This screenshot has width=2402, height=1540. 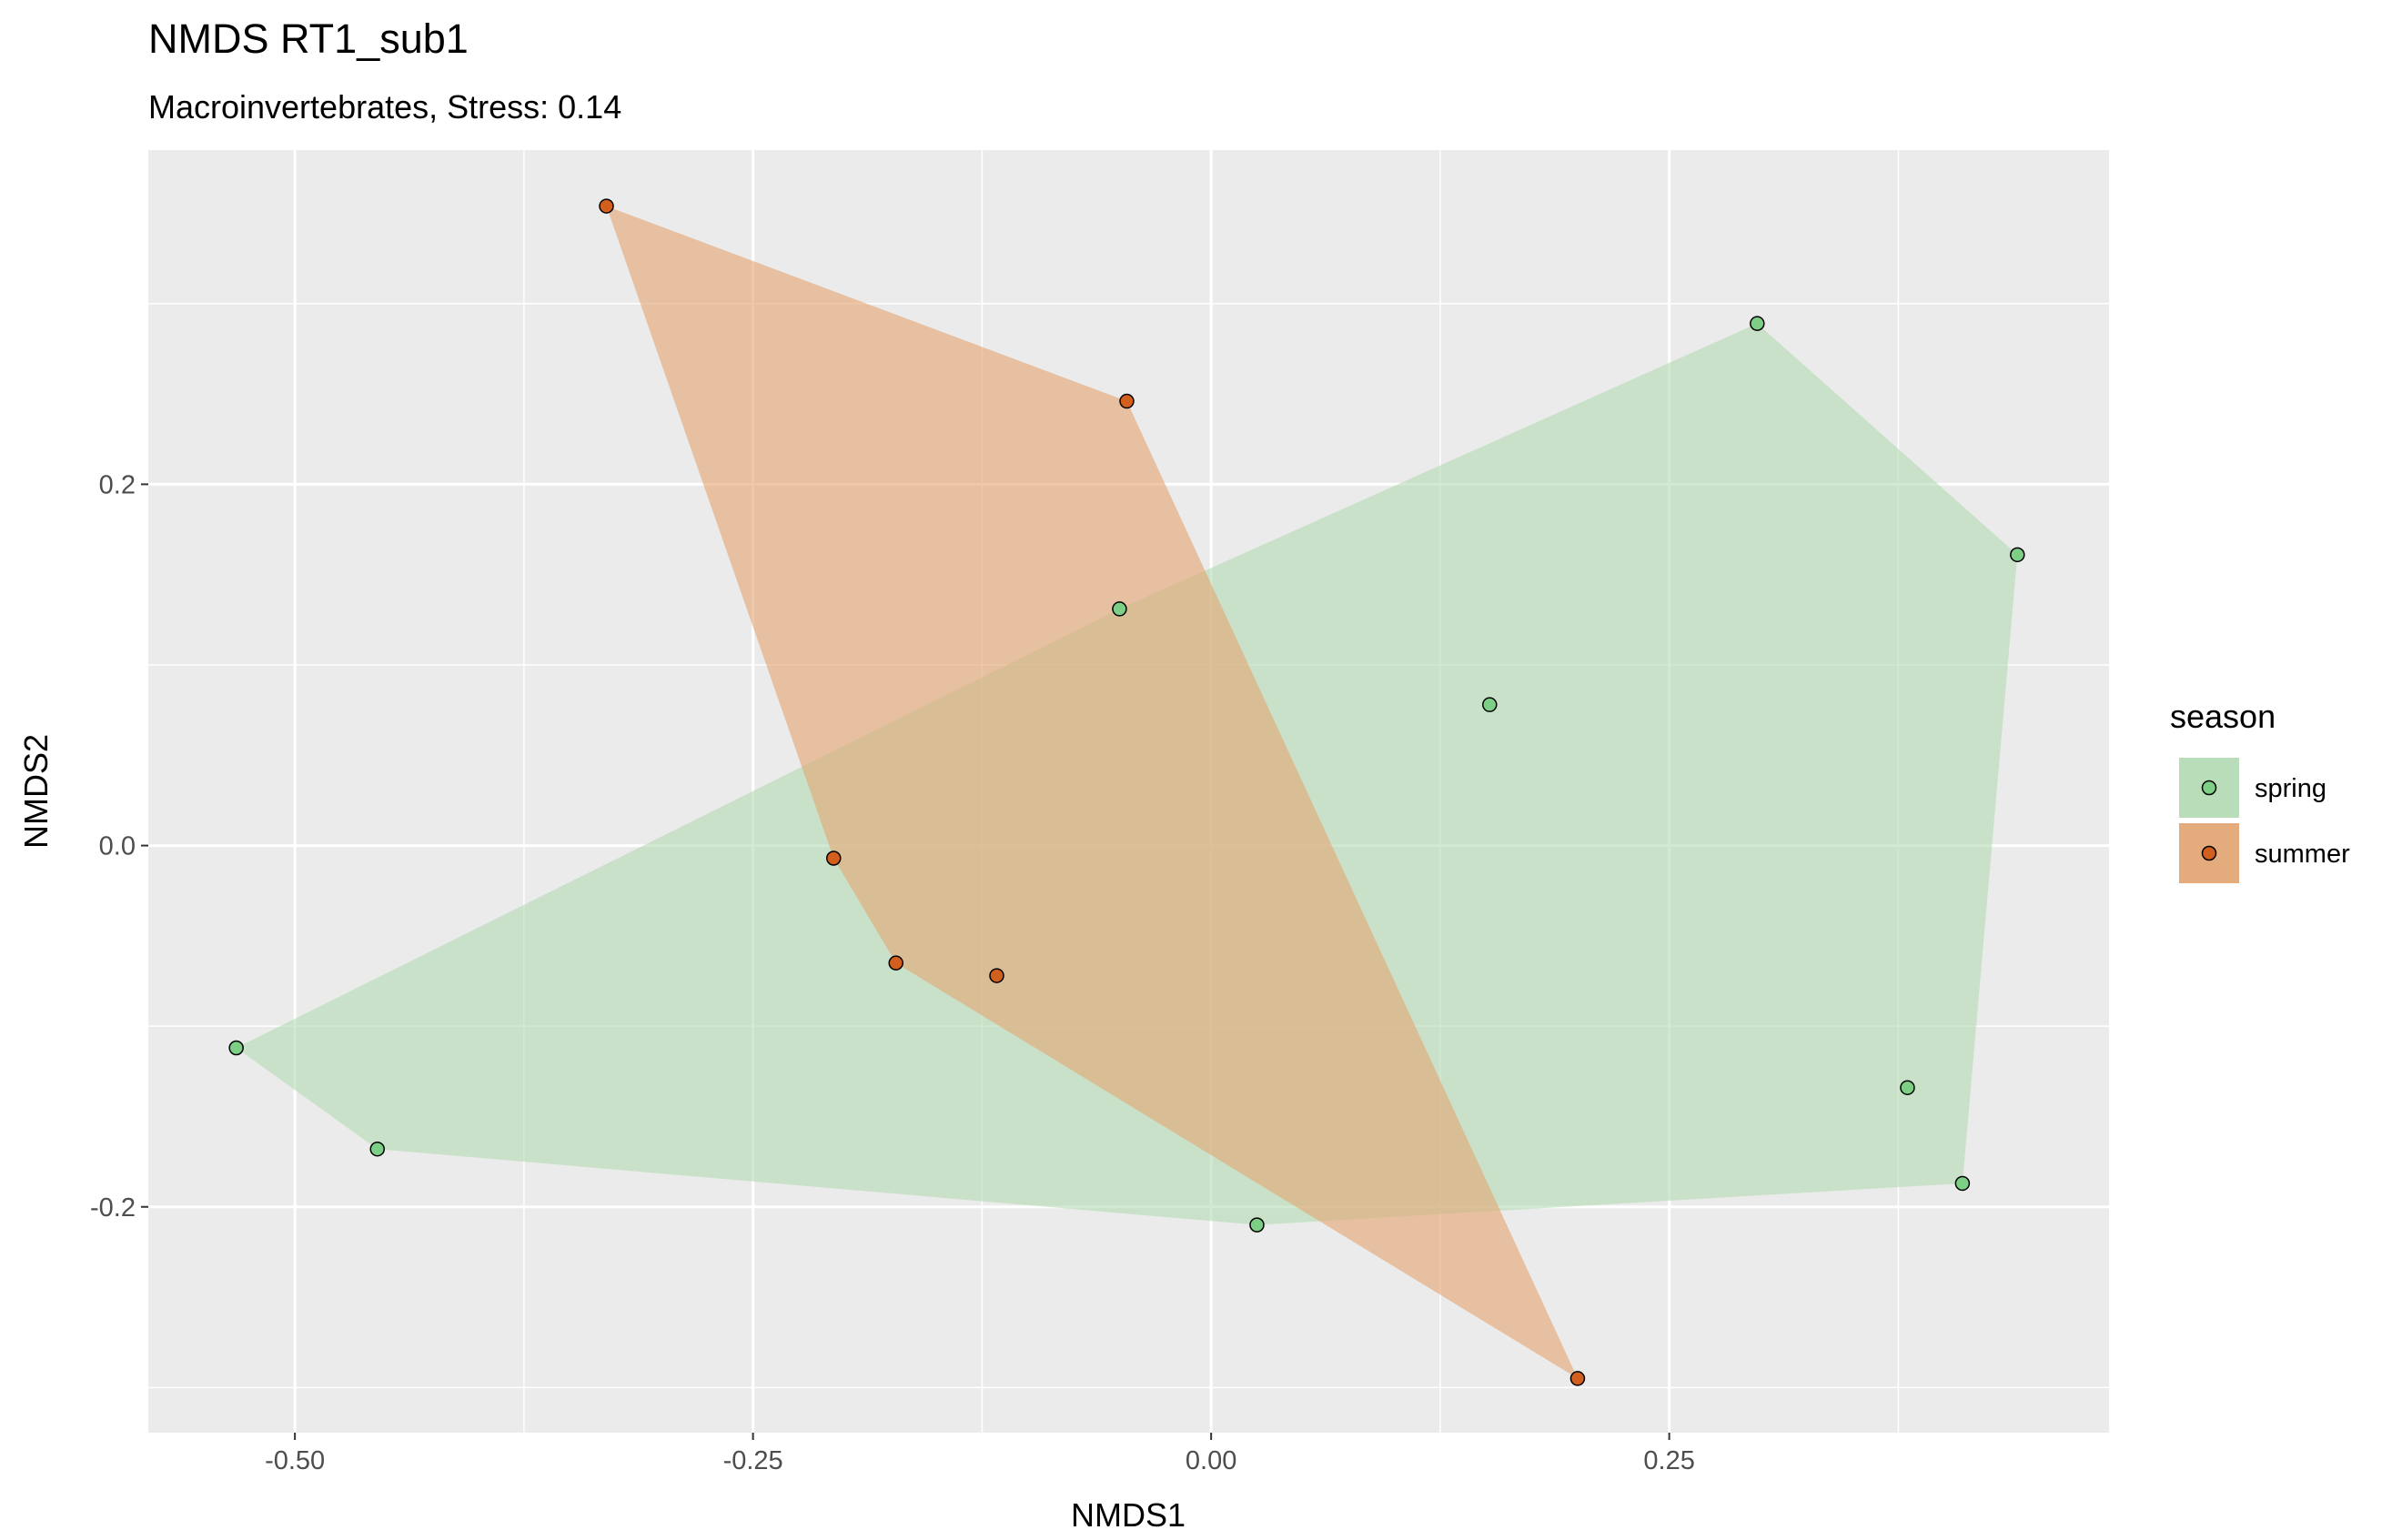 What do you see at coordinates (308, 38) in the screenshot?
I see `chart-title: NMDS RT1_sub1` at bounding box center [308, 38].